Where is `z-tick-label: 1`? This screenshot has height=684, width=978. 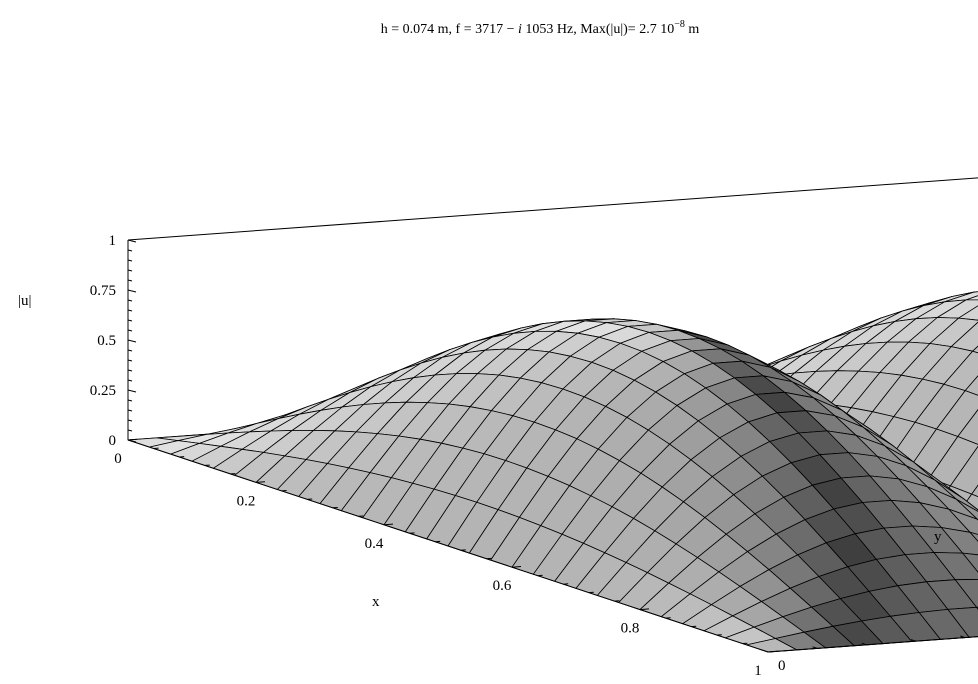
z-tick-label: 1 is located at coordinates (113, 241).